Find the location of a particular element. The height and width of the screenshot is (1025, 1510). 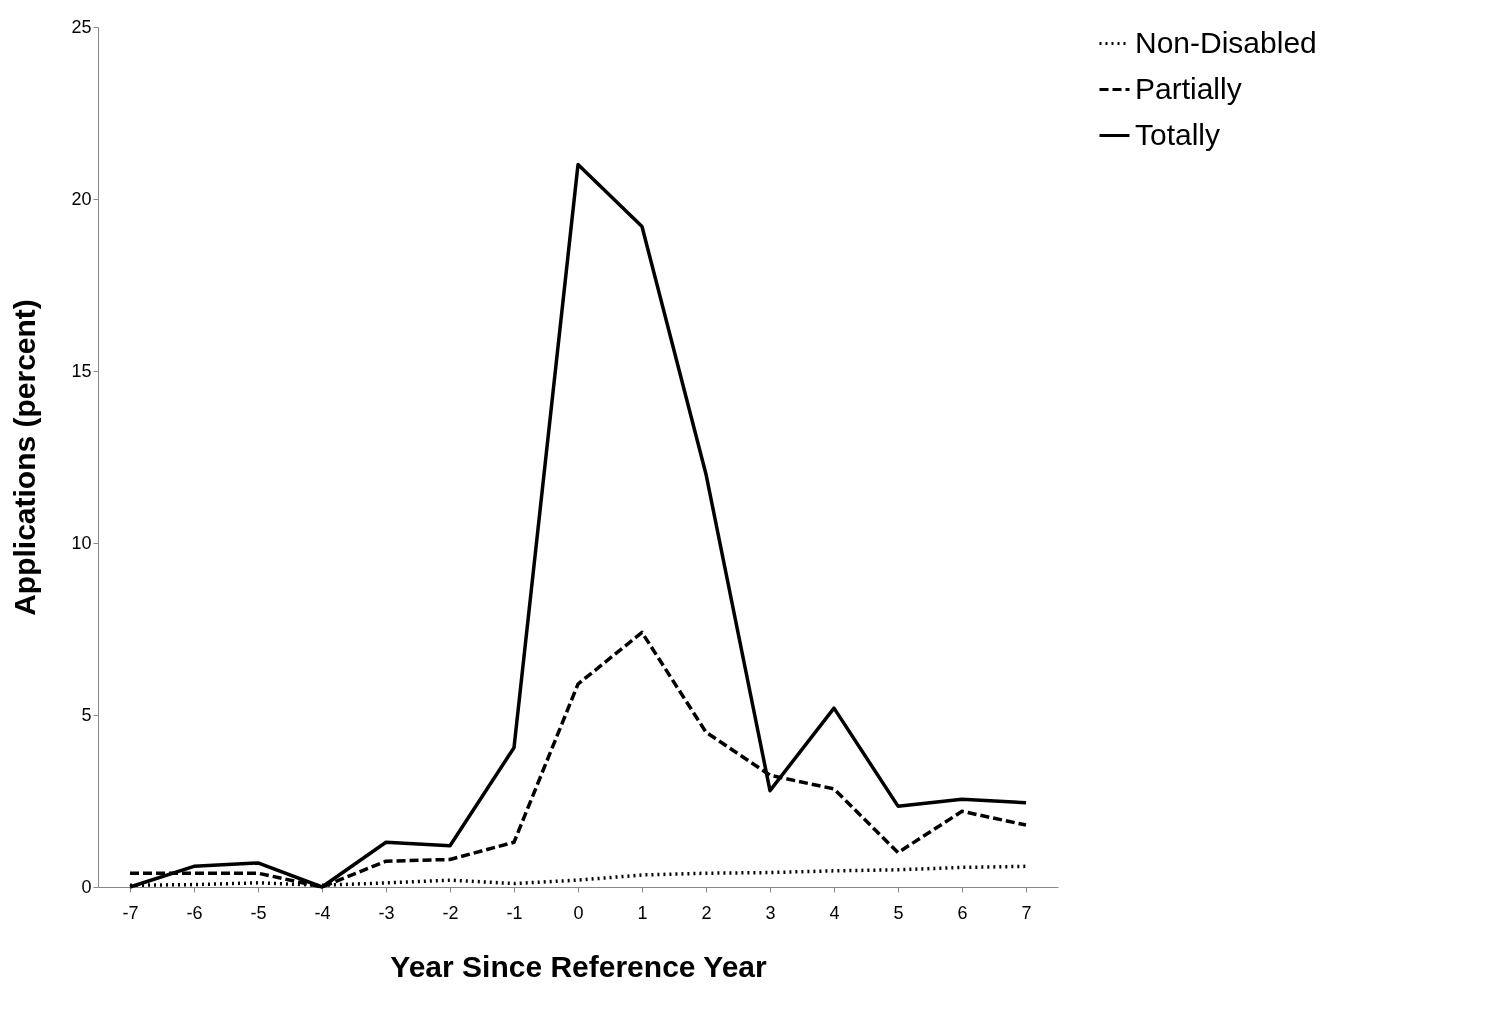

x-tick-label: 4 is located at coordinates (834, 912).